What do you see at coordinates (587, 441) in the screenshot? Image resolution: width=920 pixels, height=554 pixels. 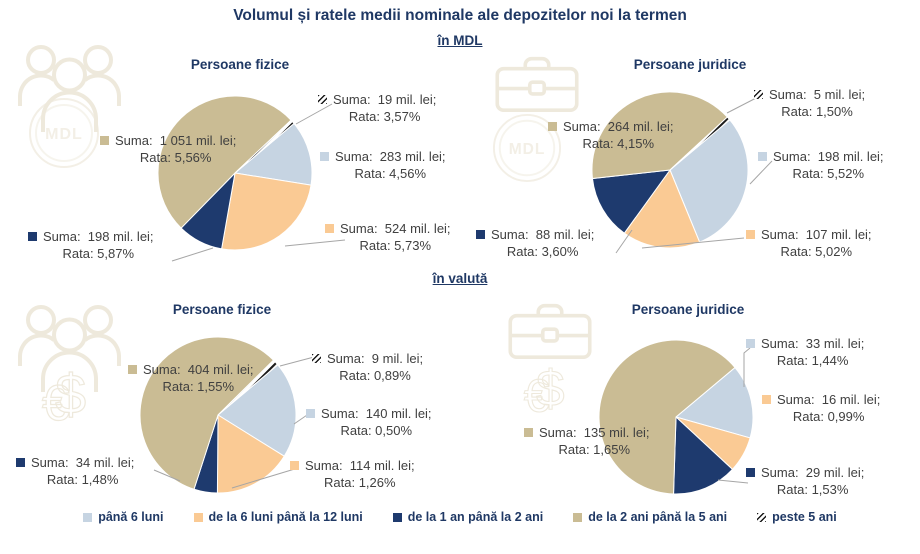 I see `slice-label: Suma: 135 mil. lei; Rata: 1,65%` at bounding box center [587, 441].